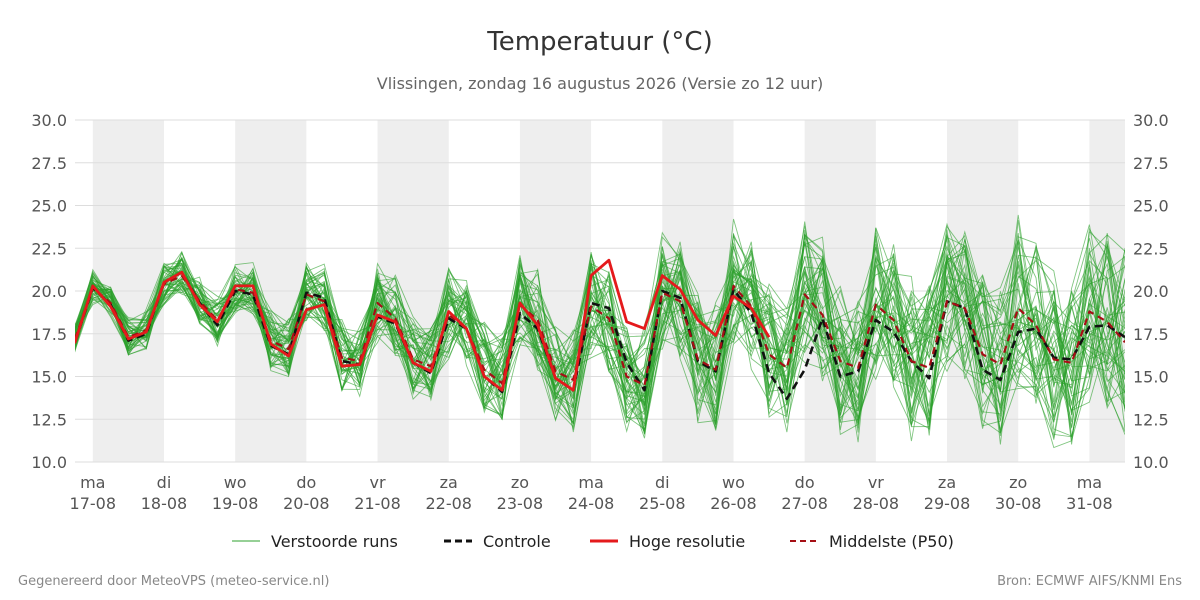 This screenshot has width=1200, height=600. What do you see at coordinates (591, 503) in the screenshot?
I see `x-tick-date: 24-08` at bounding box center [591, 503].